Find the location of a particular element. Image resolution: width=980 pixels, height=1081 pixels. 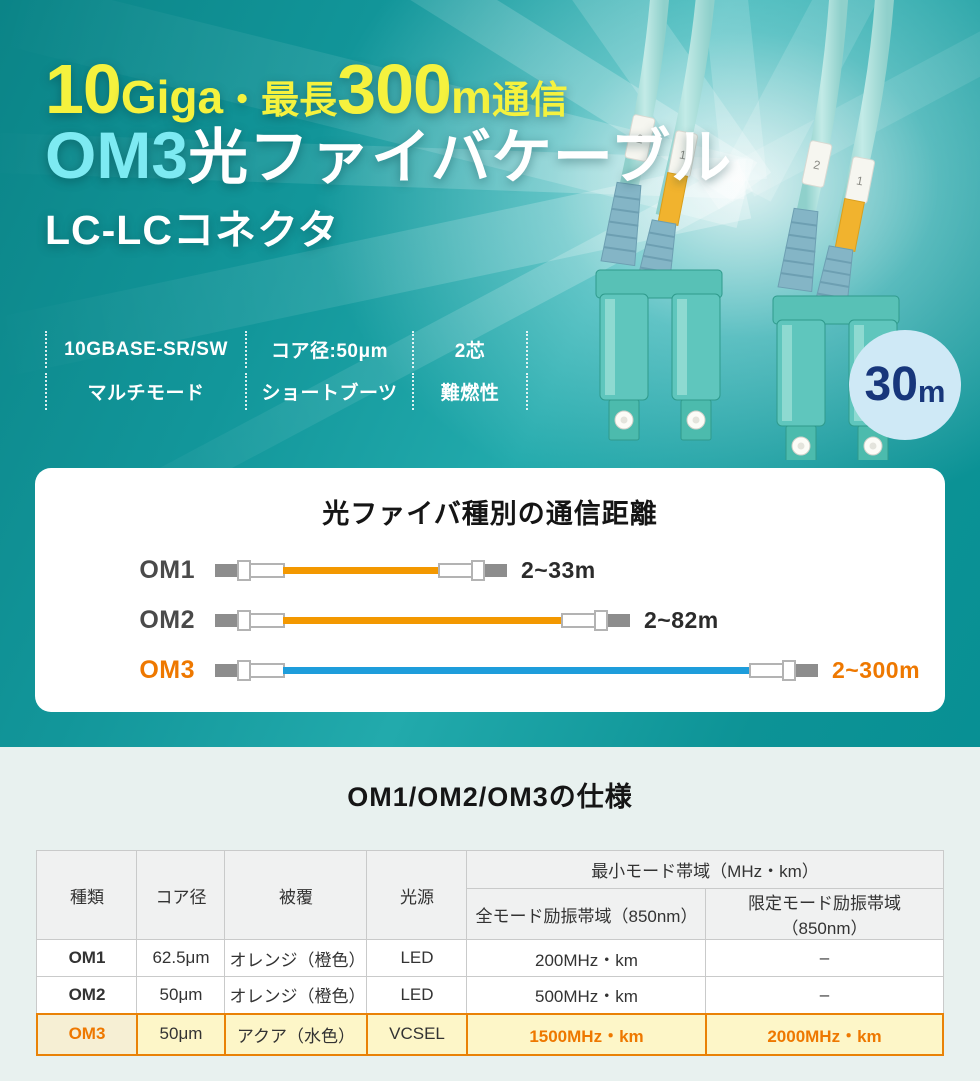

row-label: OM1 is located at coordinates (167, 569).